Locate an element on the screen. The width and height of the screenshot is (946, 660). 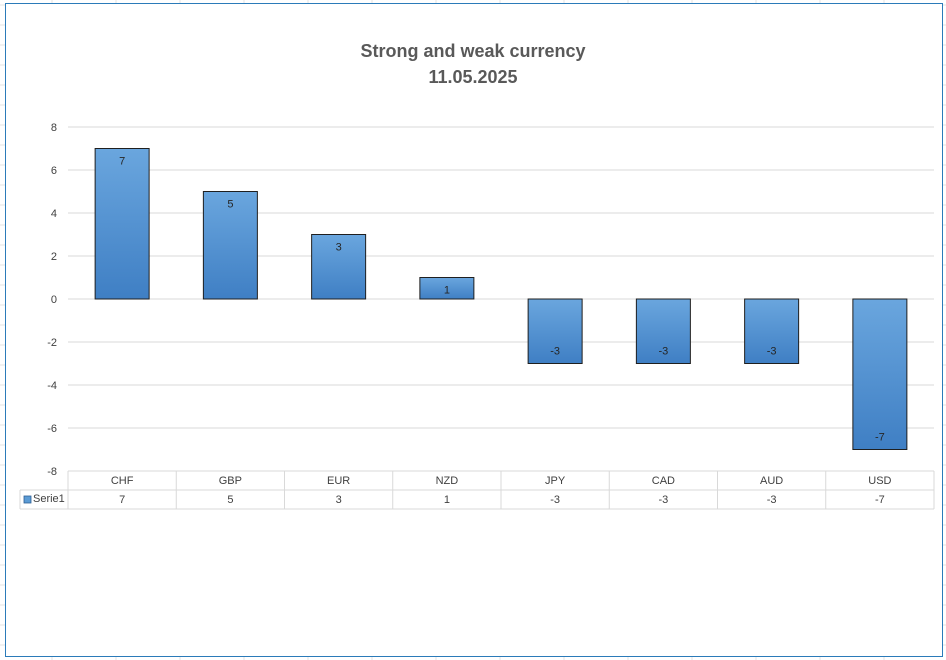
y-tick-label: 2 is located at coordinates (54, 257).